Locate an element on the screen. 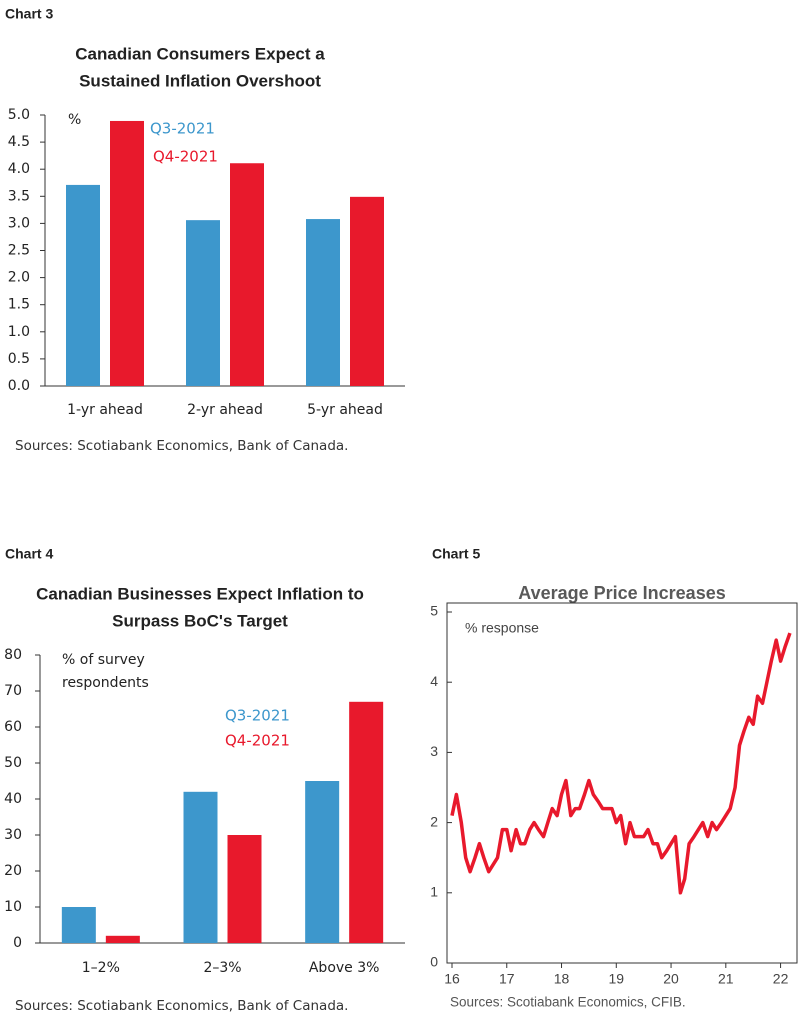  y-tick-label: 50 is located at coordinates (13, 763).